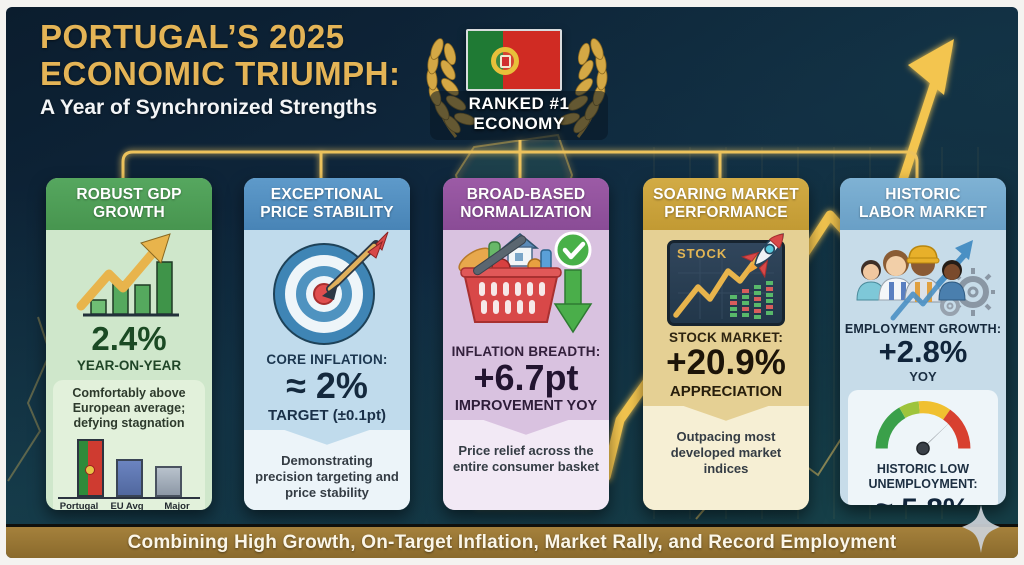 The height and width of the screenshot is (565, 1024). I want to click on card-gdp-growth: ROBUST GDP GROWTH 2.4% YEAR-ON-YE, so click(129, 344).